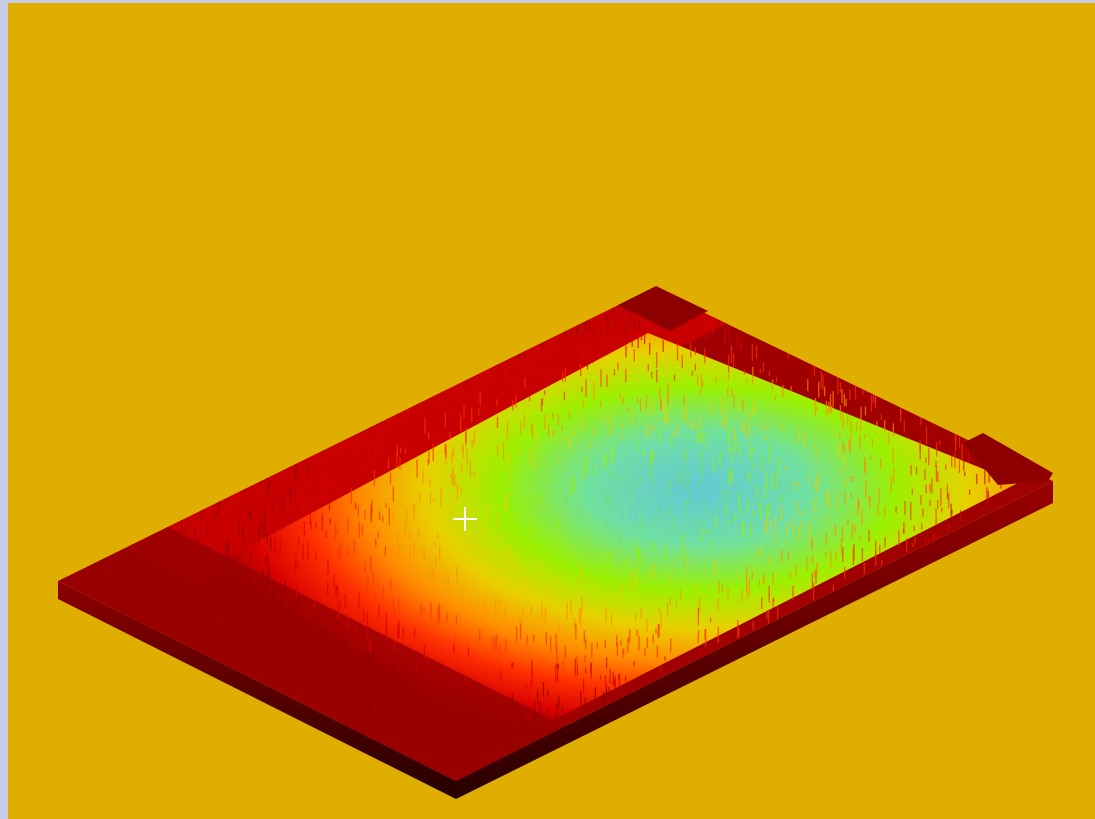 The height and width of the screenshot is (819, 1095). Describe the element at coordinates (1008, 459) in the screenshot. I see `right-corner-block` at that location.